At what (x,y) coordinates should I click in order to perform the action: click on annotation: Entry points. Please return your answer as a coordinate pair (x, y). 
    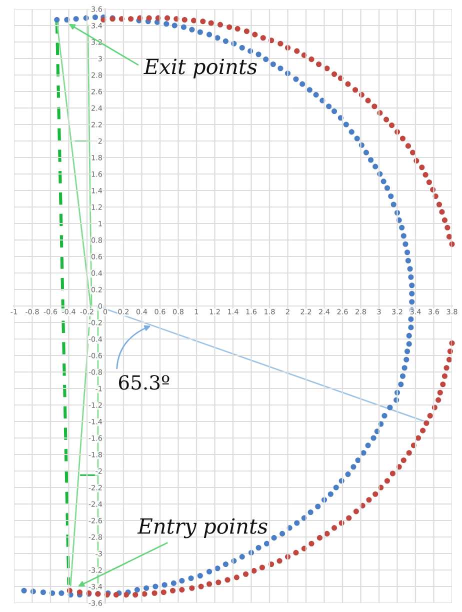
    Looking at the image, I should click on (202, 528).